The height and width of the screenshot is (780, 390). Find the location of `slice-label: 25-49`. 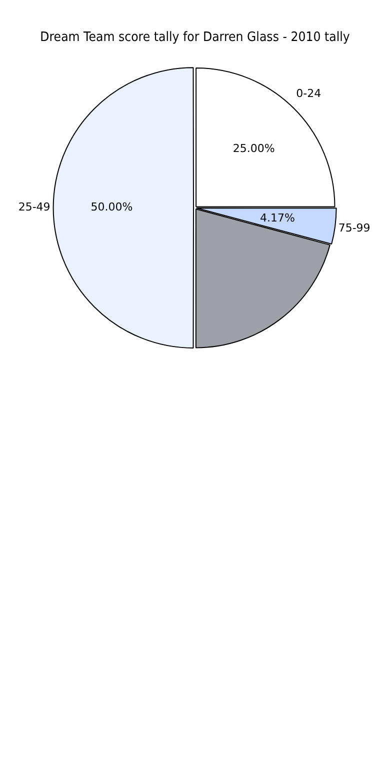

slice-label: 25-49 is located at coordinates (34, 207).